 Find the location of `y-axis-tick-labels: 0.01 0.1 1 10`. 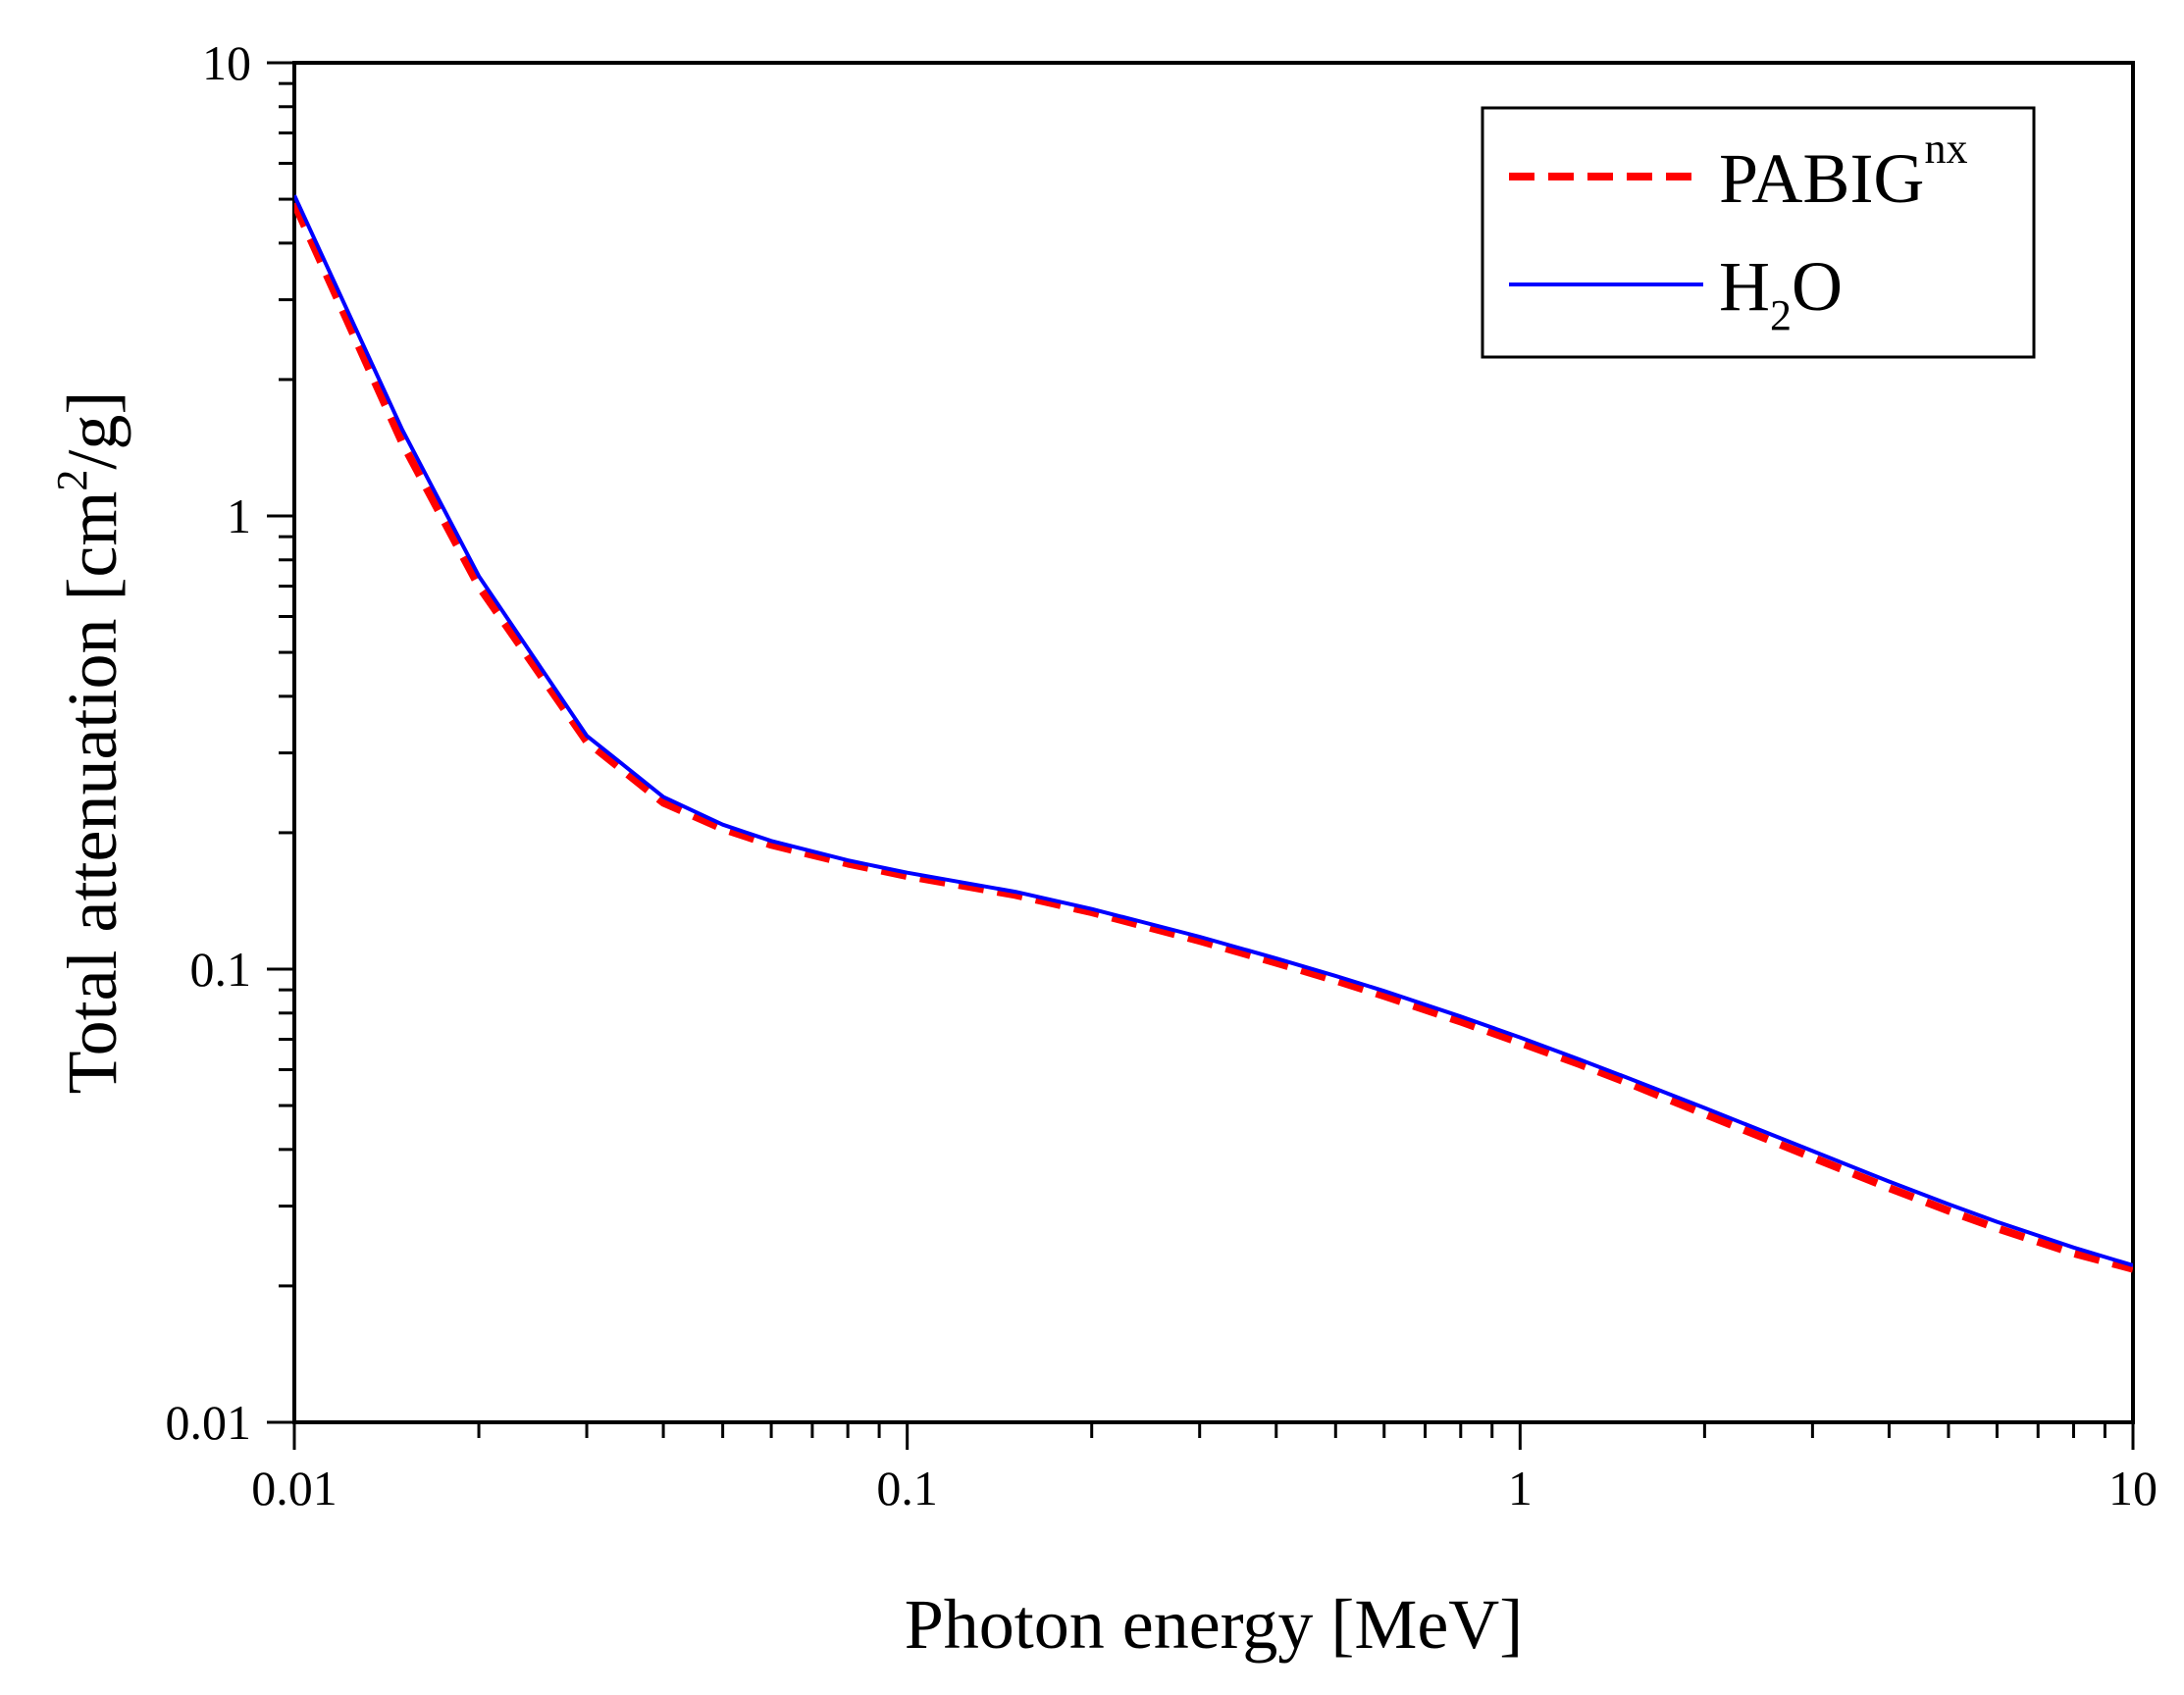

y-axis-tick-labels: 0.01 0.1 1 10 is located at coordinates (209, 742).